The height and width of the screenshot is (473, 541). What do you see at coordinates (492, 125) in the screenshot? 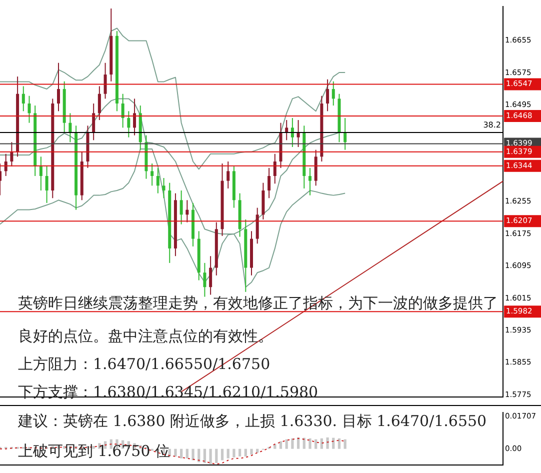
I see `annotation: 38.2` at bounding box center [492, 125].